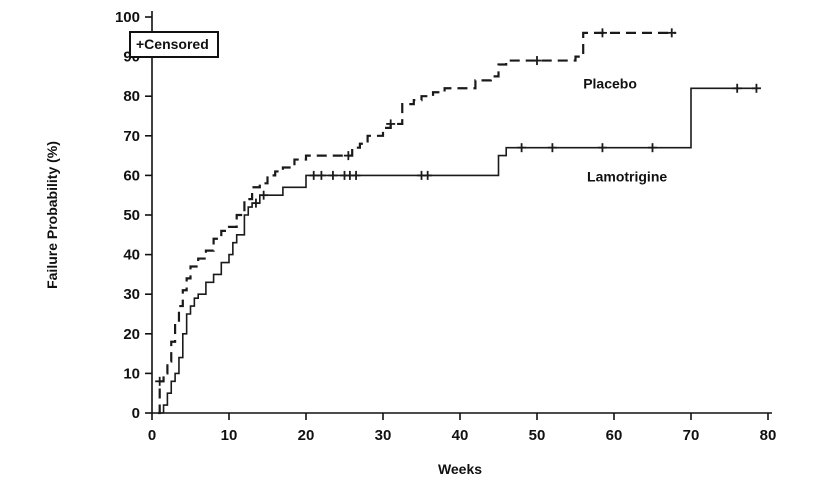 Image resolution: width=826 pixels, height=491 pixels. I want to click on x-tick-label: 60, so click(614, 435).